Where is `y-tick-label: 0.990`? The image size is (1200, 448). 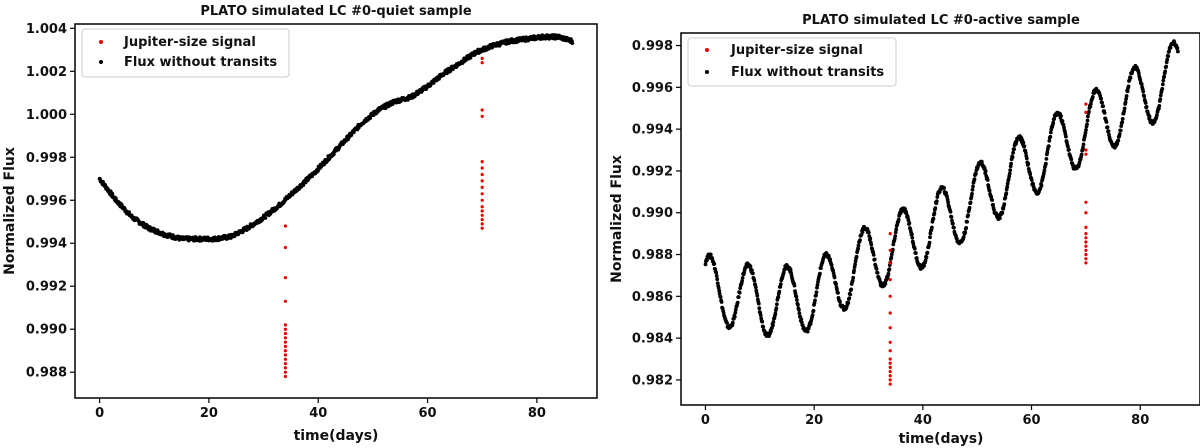 y-tick-label: 0.990 is located at coordinates (46, 330).